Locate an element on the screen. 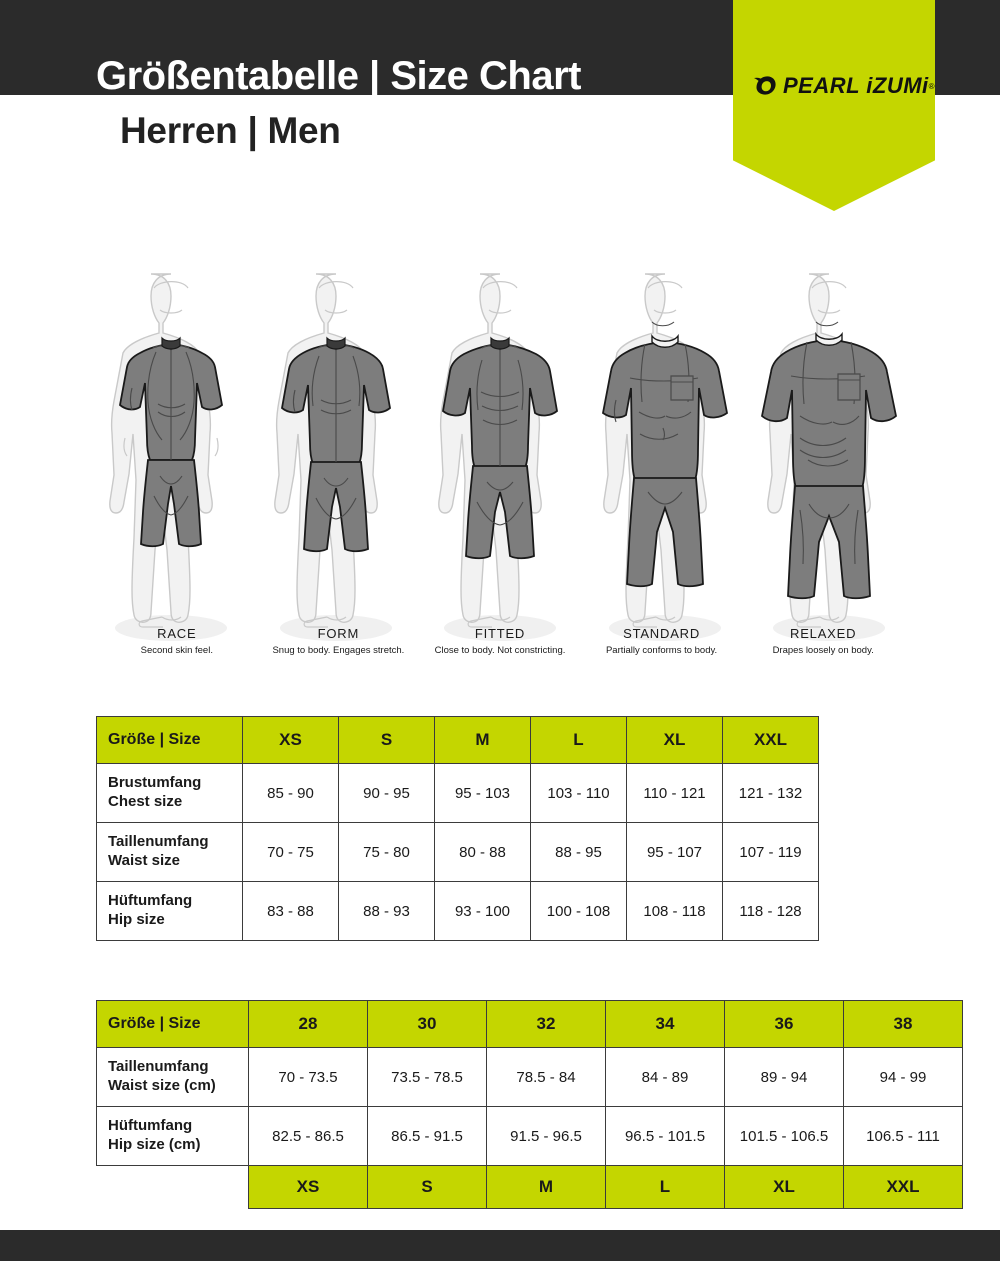 This screenshot has width=1000, height=1261. cell-hip-l: 100 - 108 is located at coordinates (578, 911).